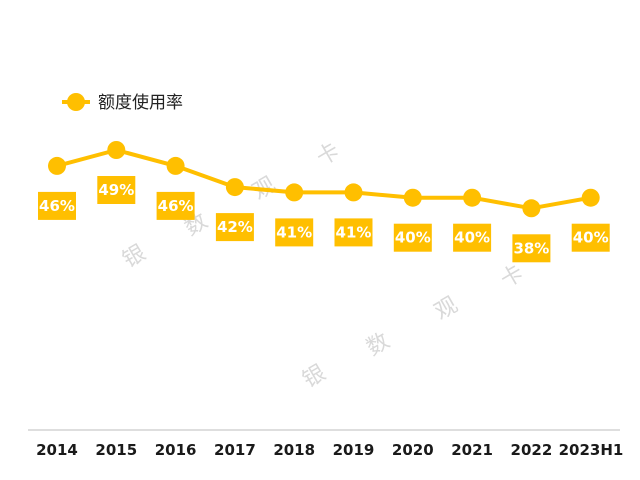 This screenshot has height=480, width=640. What do you see at coordinates (472, 450) in the screenshot?
I see `x-tick-label: 2021` at bounding box center [472, 450].